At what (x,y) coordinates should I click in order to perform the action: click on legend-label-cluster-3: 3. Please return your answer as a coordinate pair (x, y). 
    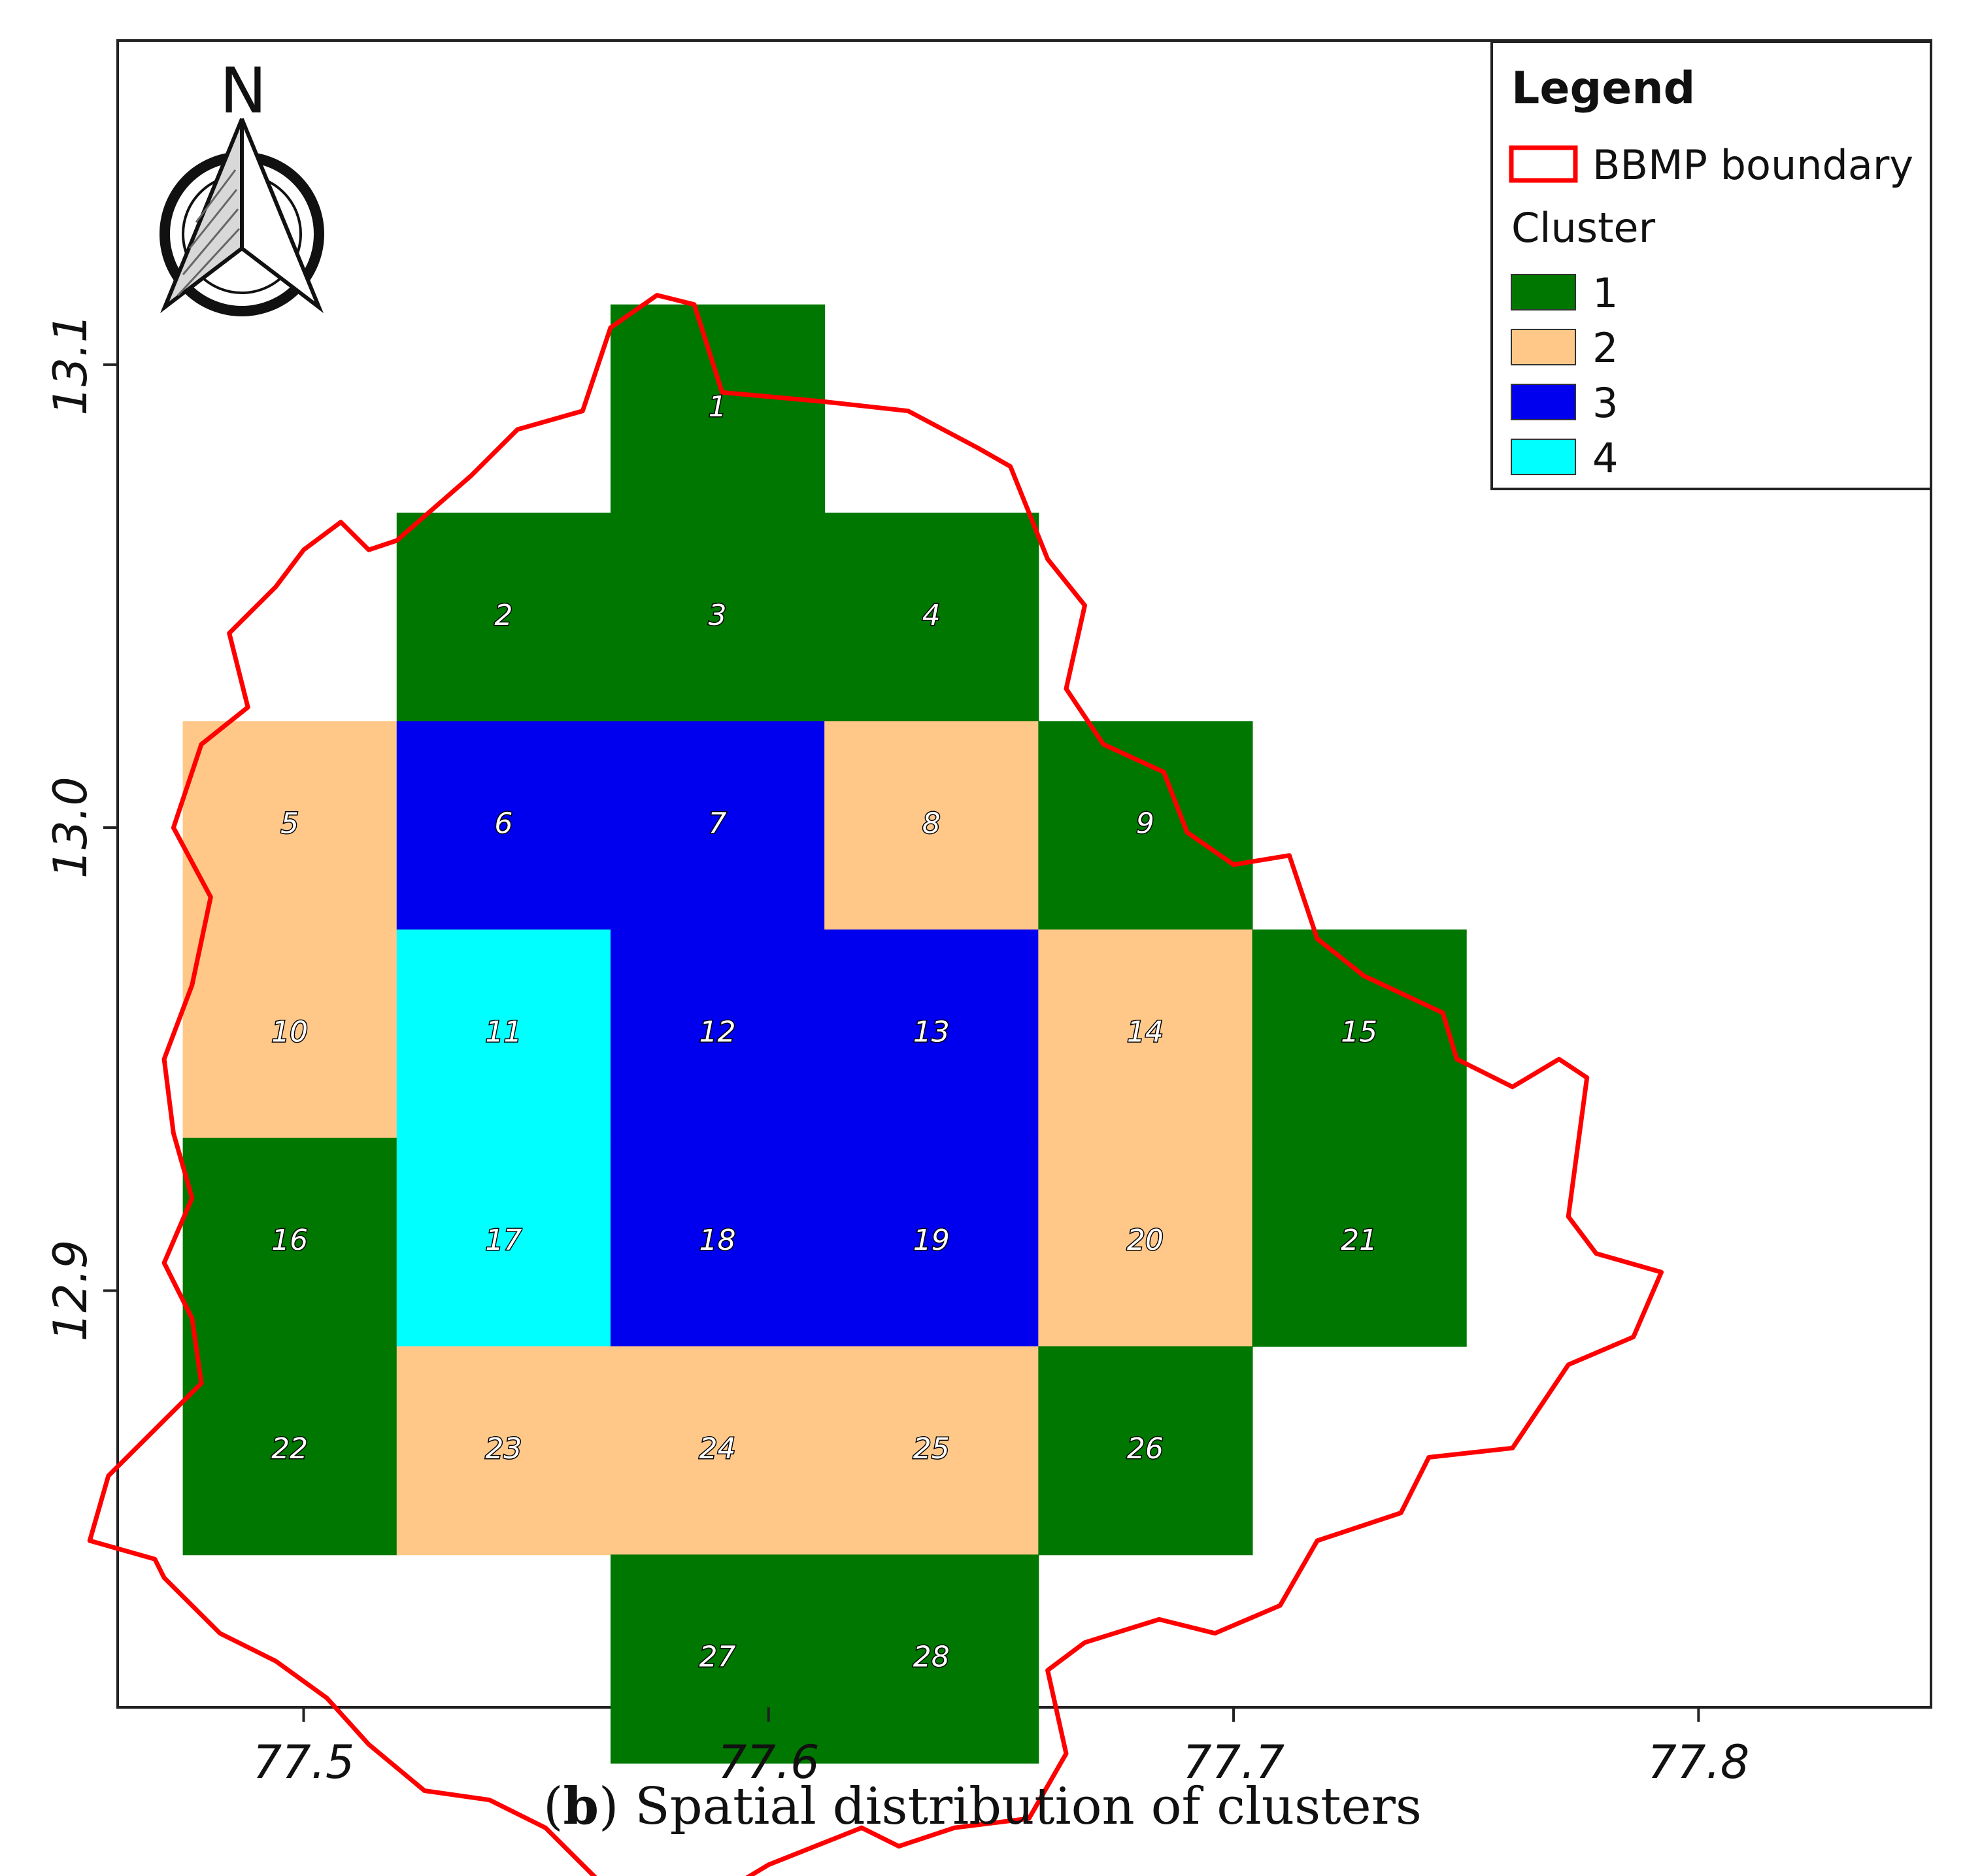
    Looking at the image, I should click on (1605, 403).